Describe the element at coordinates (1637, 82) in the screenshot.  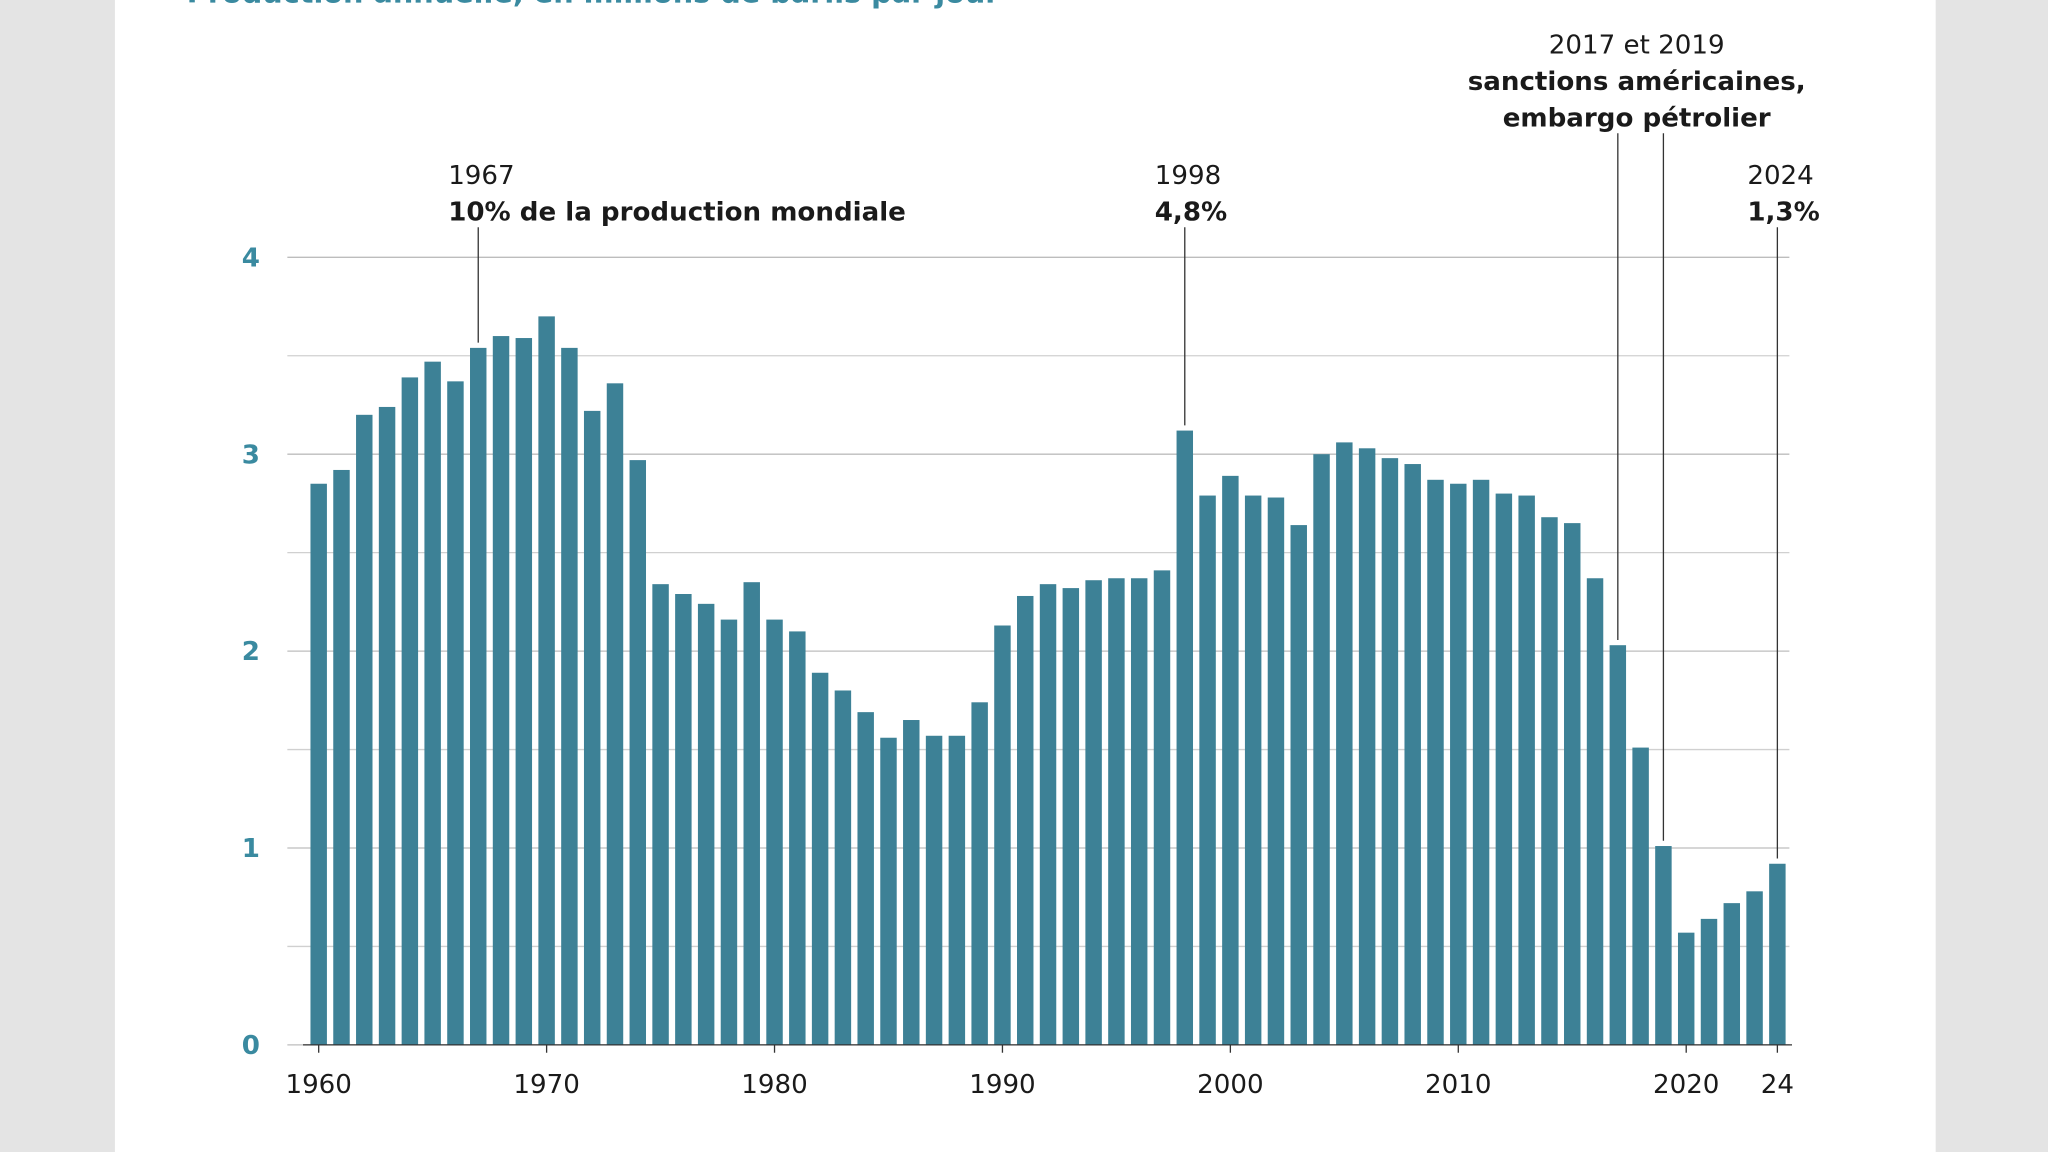
I see `annotation-text: sanctions américaines,` at that location.